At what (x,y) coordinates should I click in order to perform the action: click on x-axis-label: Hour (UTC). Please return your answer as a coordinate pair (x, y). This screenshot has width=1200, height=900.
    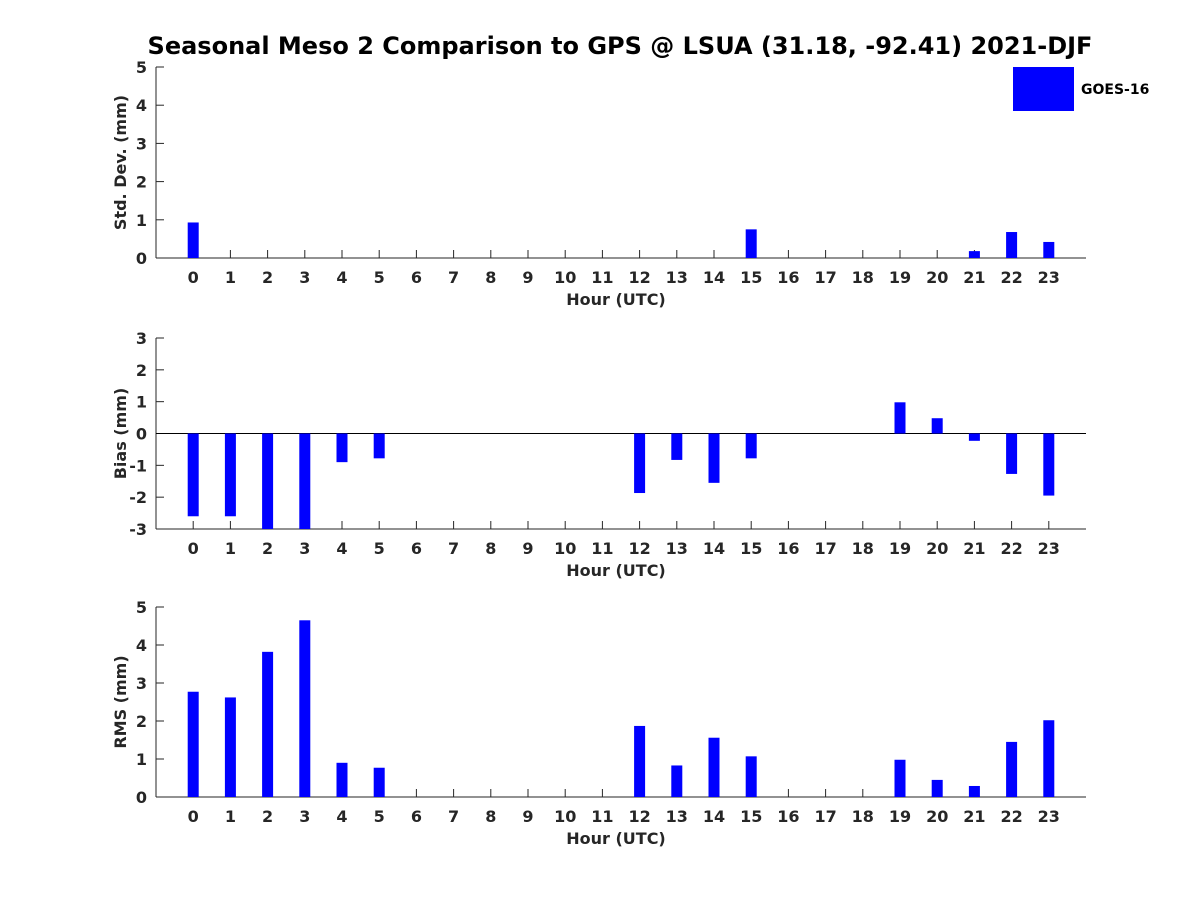
    Looking at the image, I should click on (616, 838).